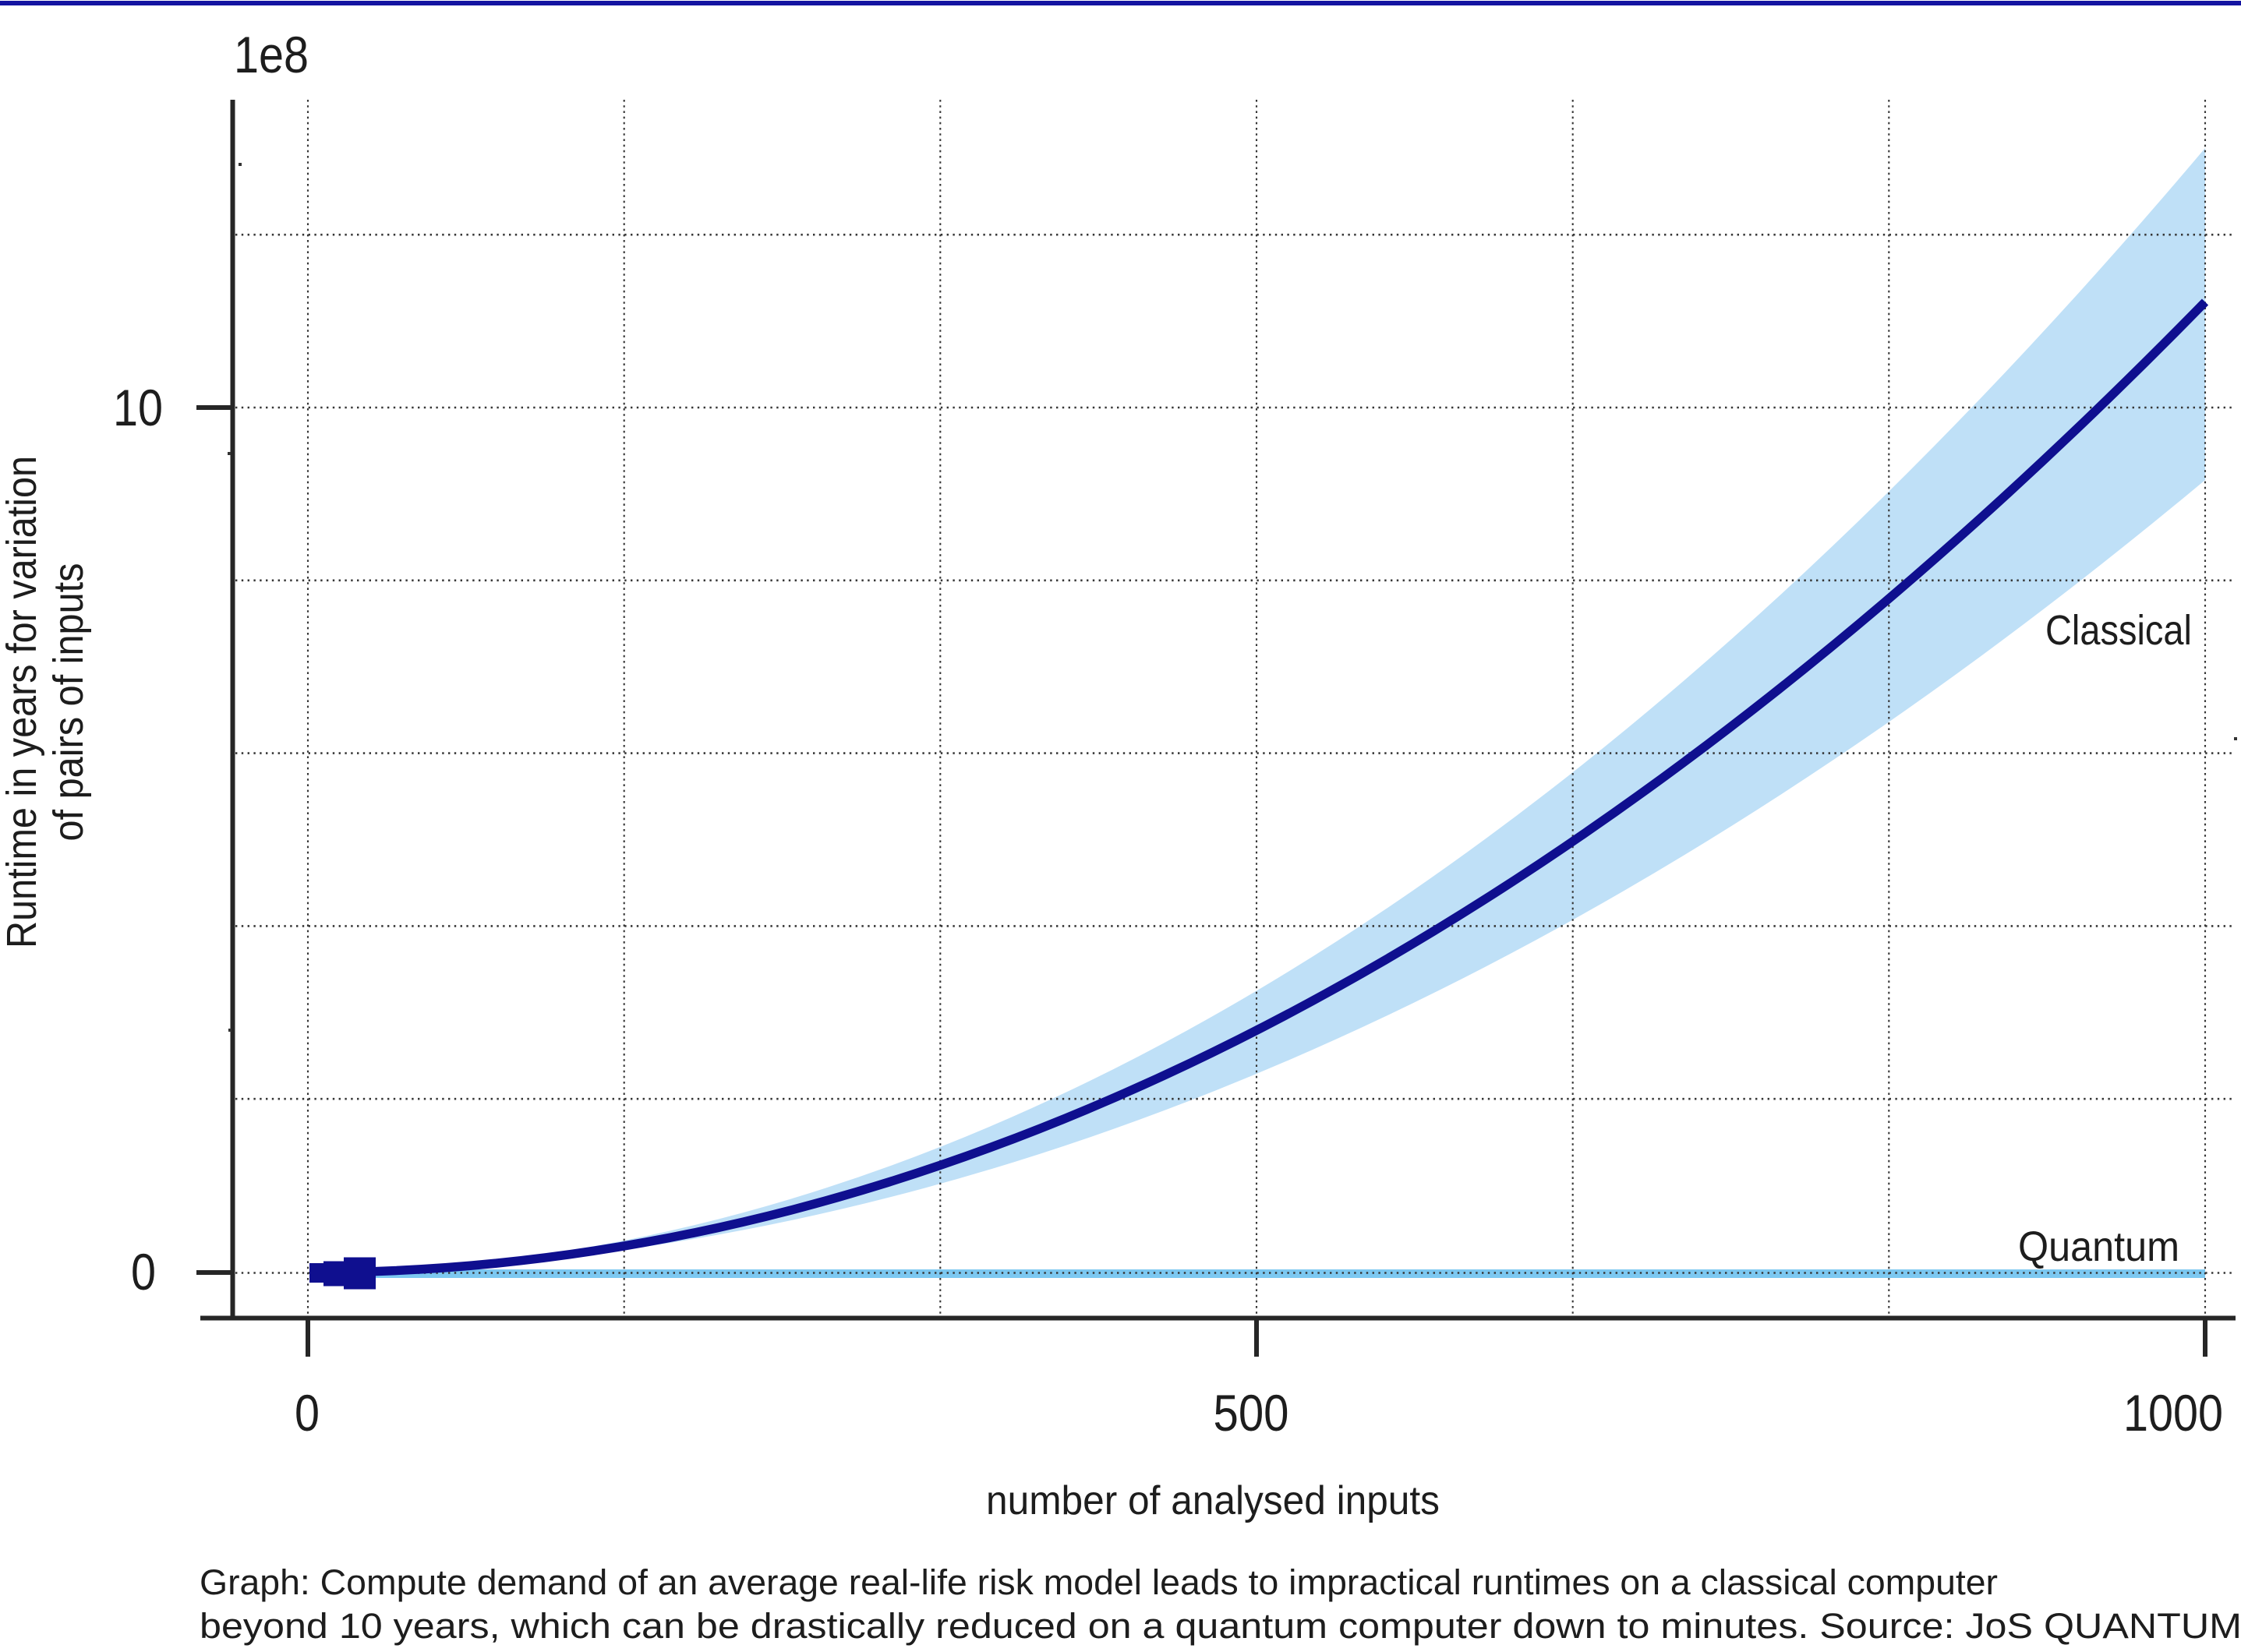 The height and width of the screenshot is (1652, 2241). What do you see at coordinates (2118, 631) in the screenshot?
I see `svg-text: Classical` at bounding box center [2118, 631].